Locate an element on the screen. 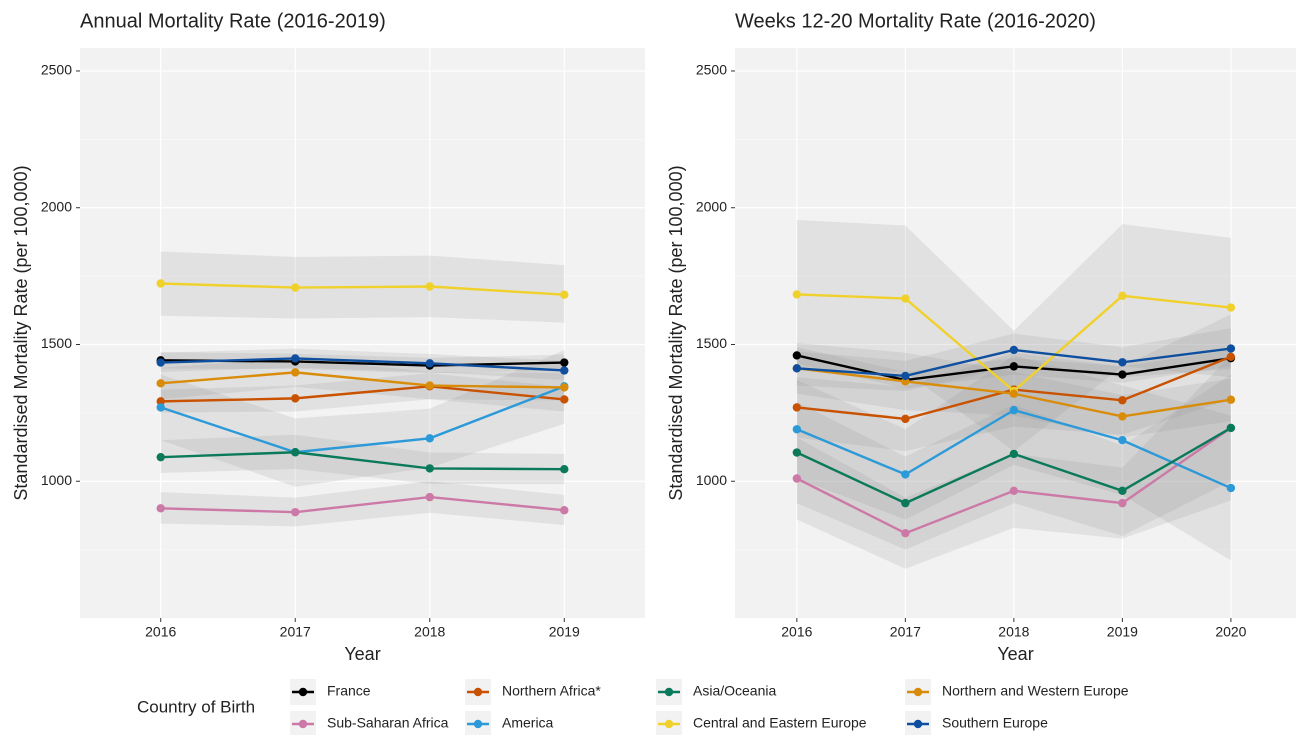  chart-title: Weeks 12-20 Mortality Rate (2016-2020) is located at coordinates (915, 21).